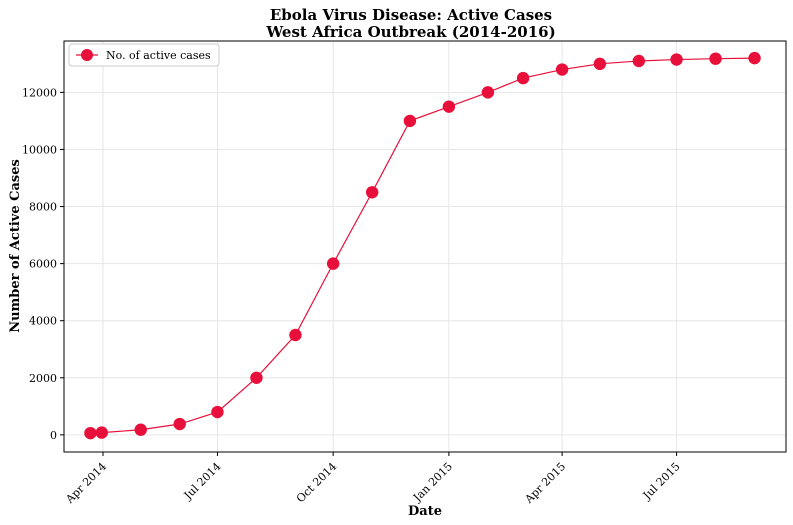 The width and height of the screenshot is (793, 525). Describe the element at coordinates (410, 32) in the screenshot. I see `chart-subtitle: West Africa Outbreak (2014-2016)` at that location.